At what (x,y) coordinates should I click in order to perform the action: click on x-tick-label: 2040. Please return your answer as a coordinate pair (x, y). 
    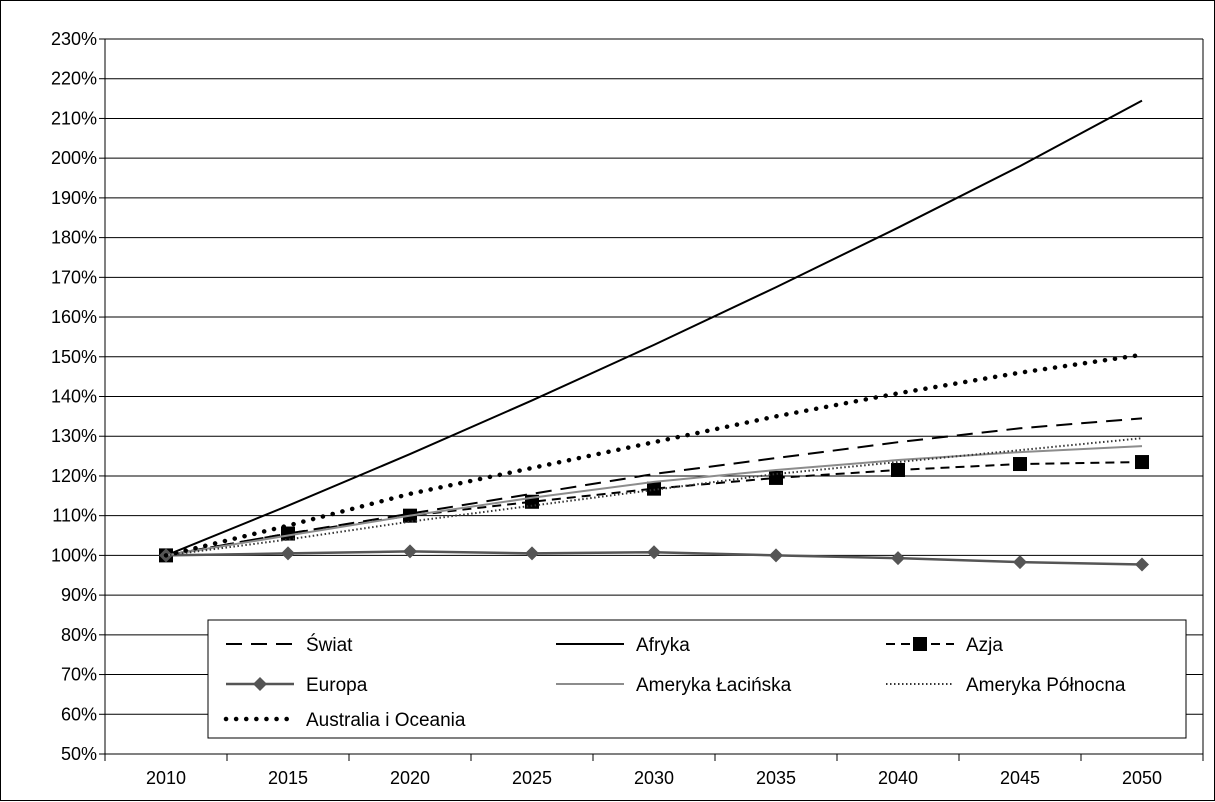
    Looking at the image, I should click on (898, 778).